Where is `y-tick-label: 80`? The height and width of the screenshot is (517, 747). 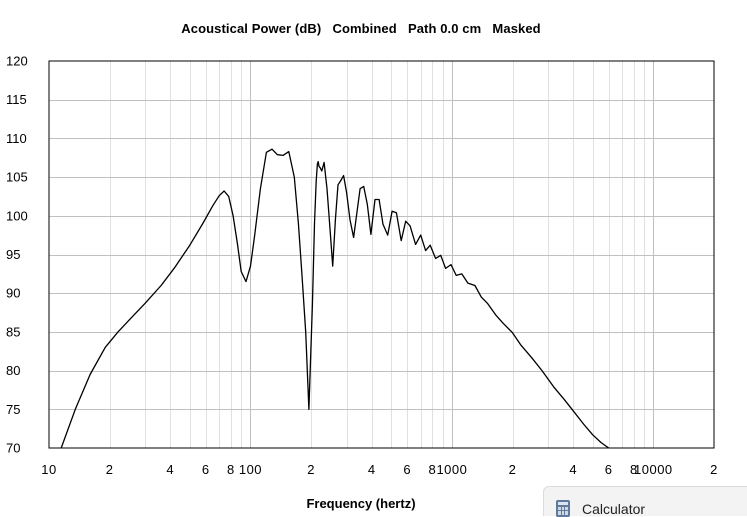 y-tick-label: 80 is located at coordinates (13, 370).